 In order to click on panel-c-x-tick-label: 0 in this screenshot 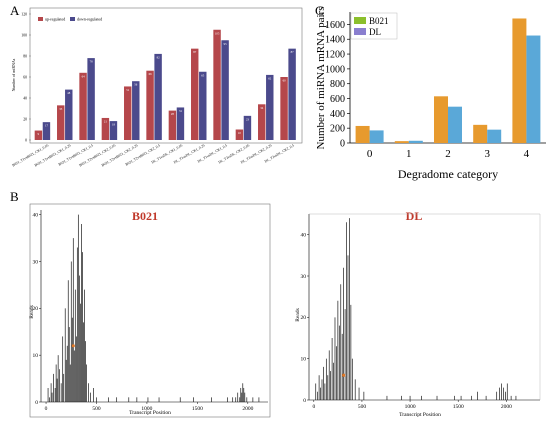, I will do `click(370, 154)`.